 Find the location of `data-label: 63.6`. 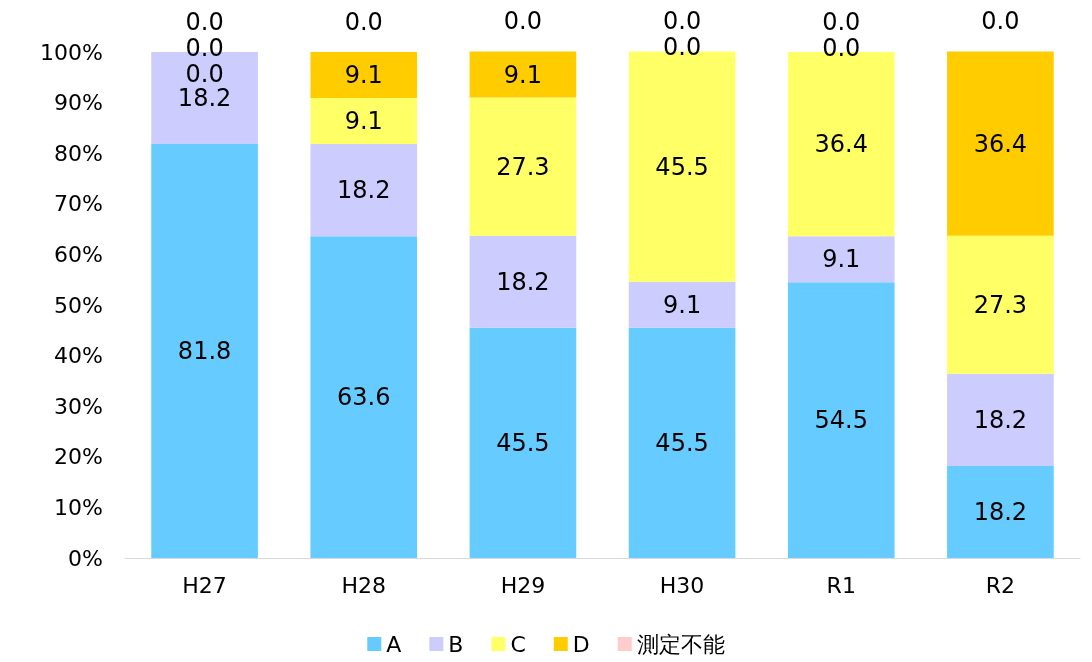

data-label: 63.6 is located at coordinates (364, 397).